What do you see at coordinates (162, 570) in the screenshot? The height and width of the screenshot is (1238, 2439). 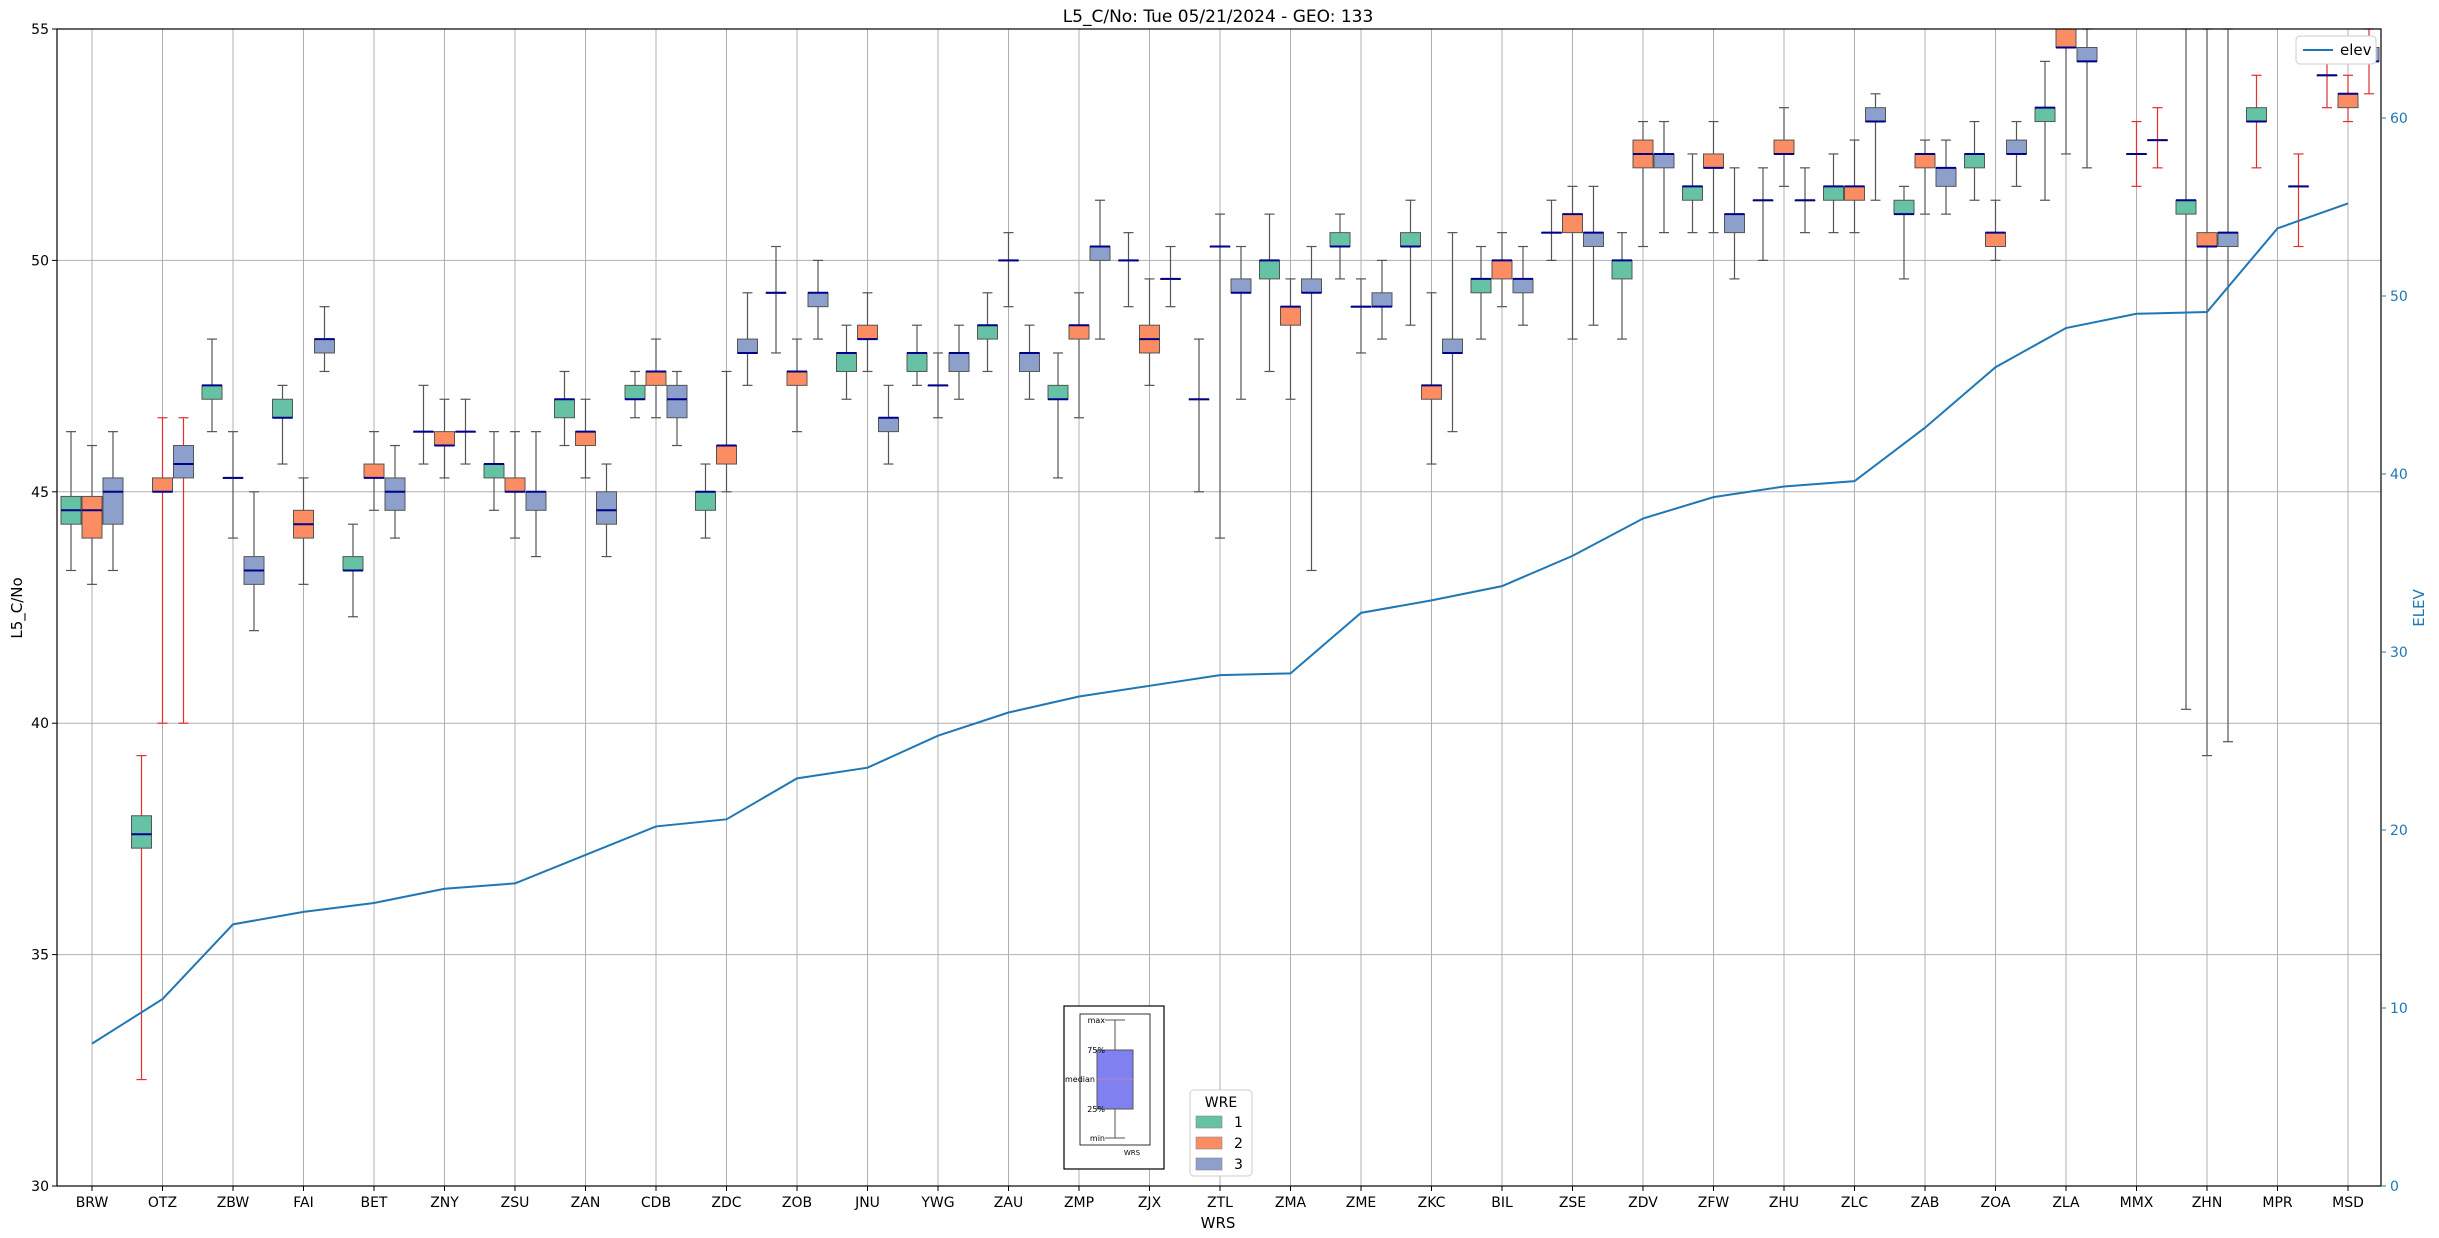 I see `box-OTZ-wre2` at bounding box center [162, 570].